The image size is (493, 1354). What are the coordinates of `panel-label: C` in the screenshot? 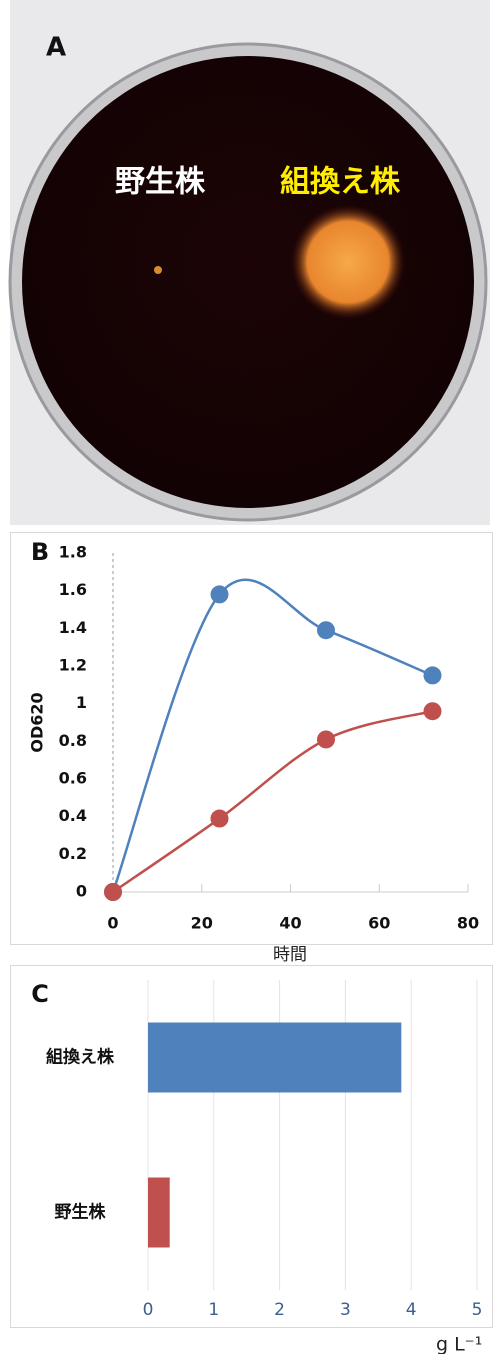 It's located at (40, 994).